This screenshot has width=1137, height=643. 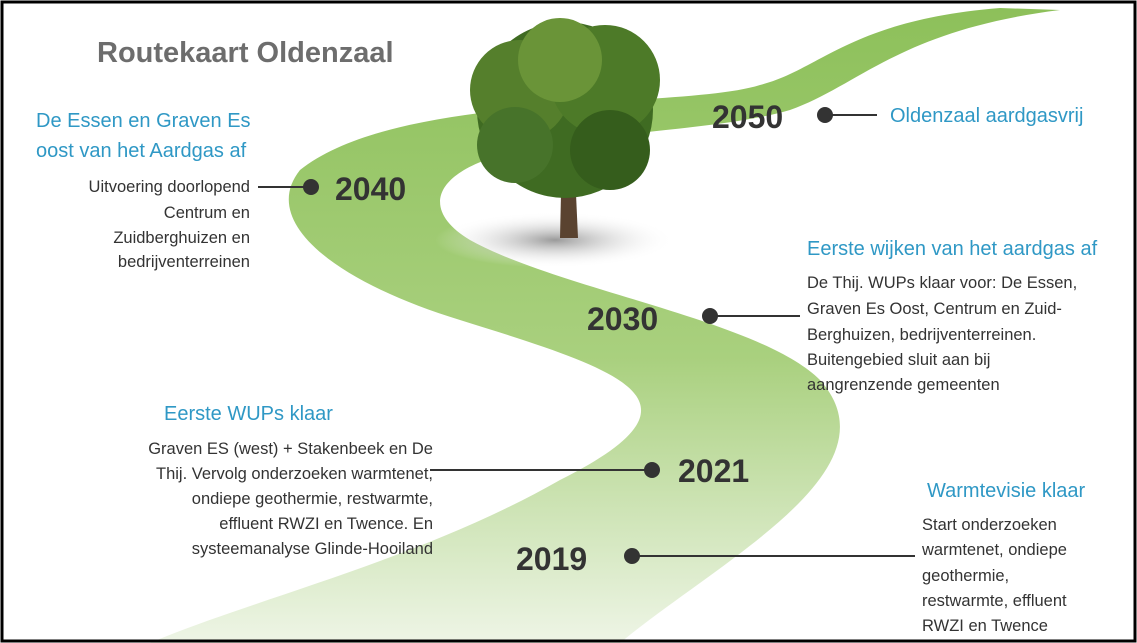 What do you see at coordinates (555, 143) in the screenshot?
I see `tree` at bounding box center [555, 143].